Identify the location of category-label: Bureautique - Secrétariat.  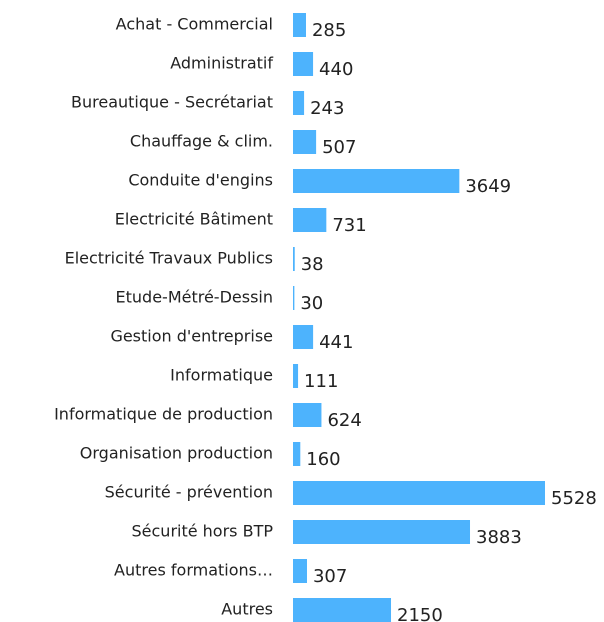
(172, 102).